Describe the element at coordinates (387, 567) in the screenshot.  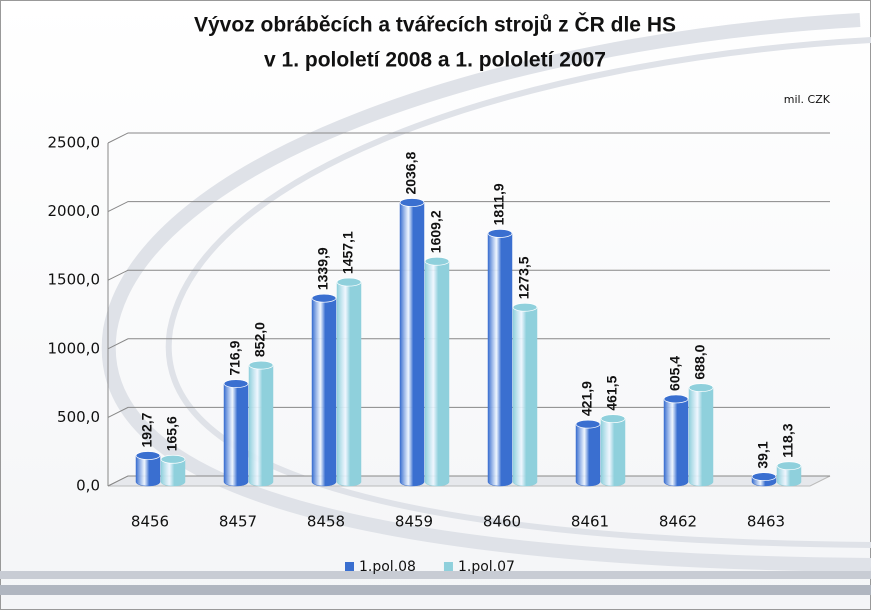
I see `legend-label: 1.pol.08` at that location.